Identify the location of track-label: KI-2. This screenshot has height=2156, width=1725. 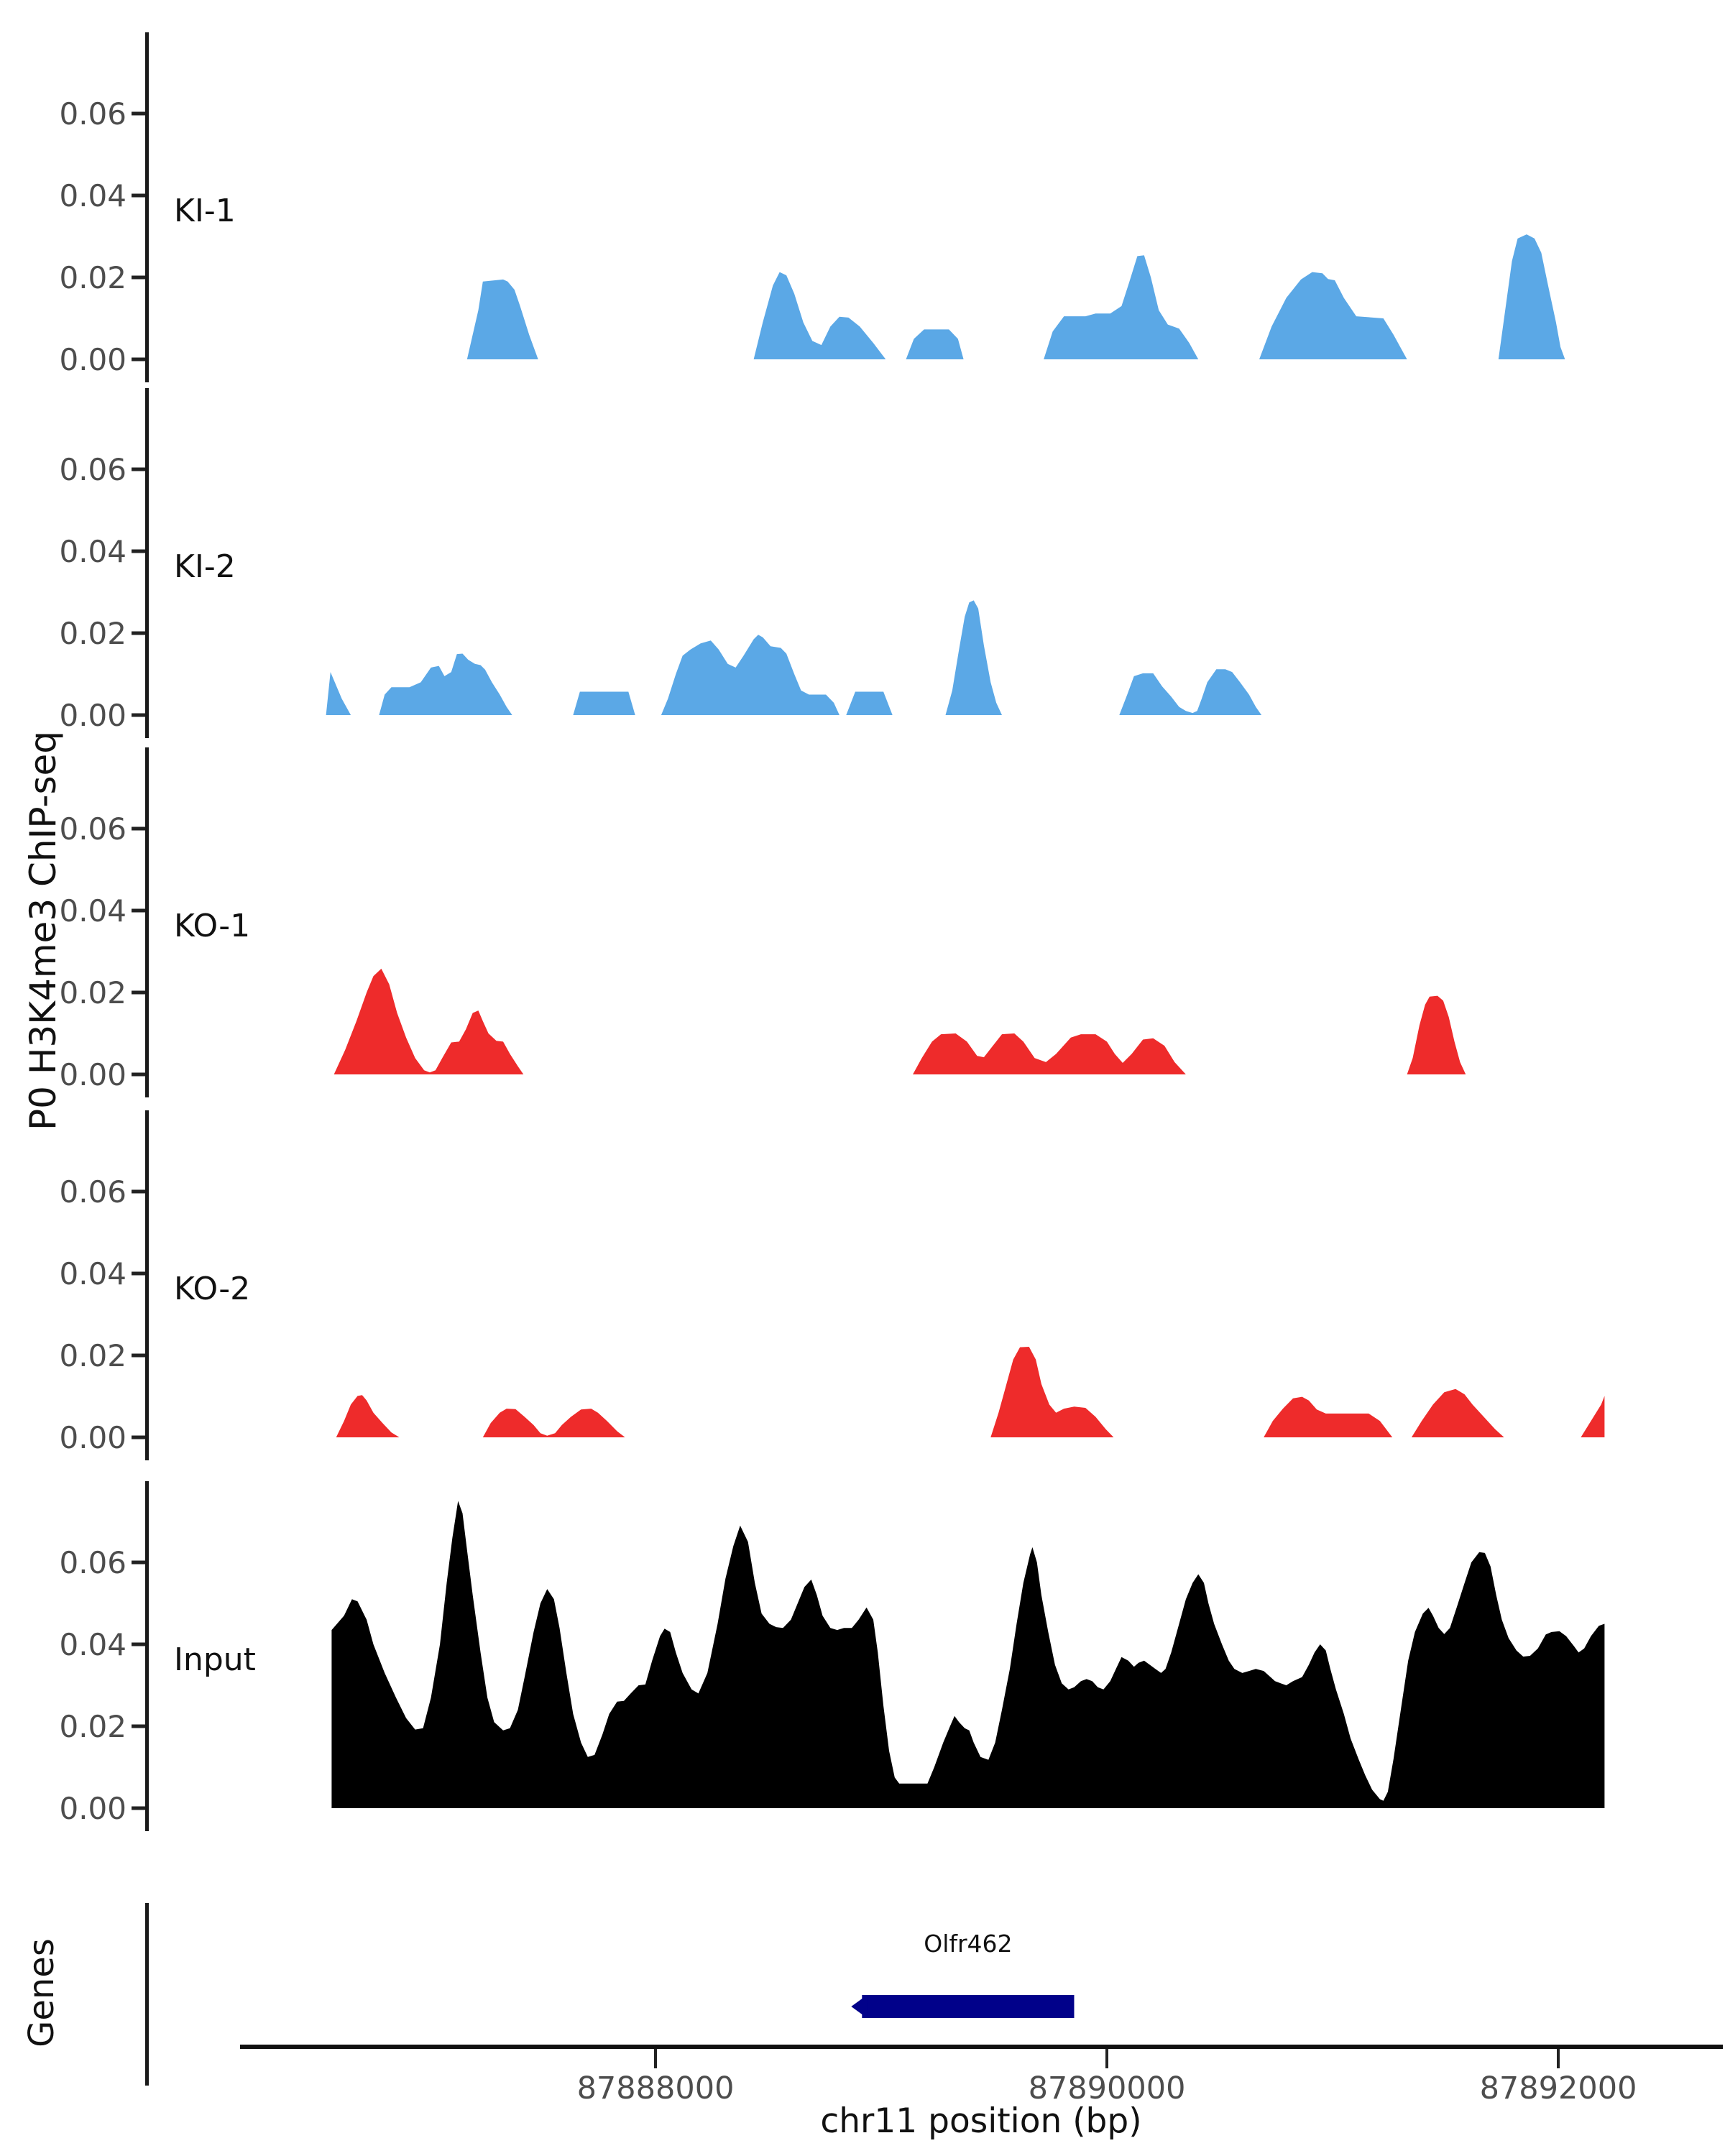
(205, 566).